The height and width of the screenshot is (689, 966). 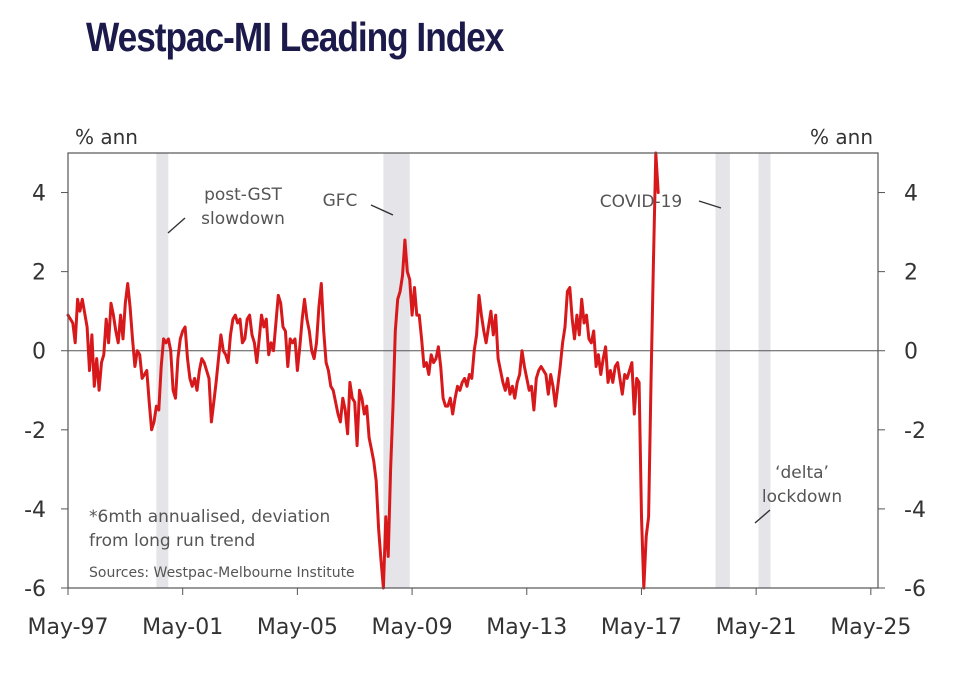 What do you see at coordinates (756, 627) in the screenshot?
I see `x-tick-label: May-21` at bounding box center [756, 627].